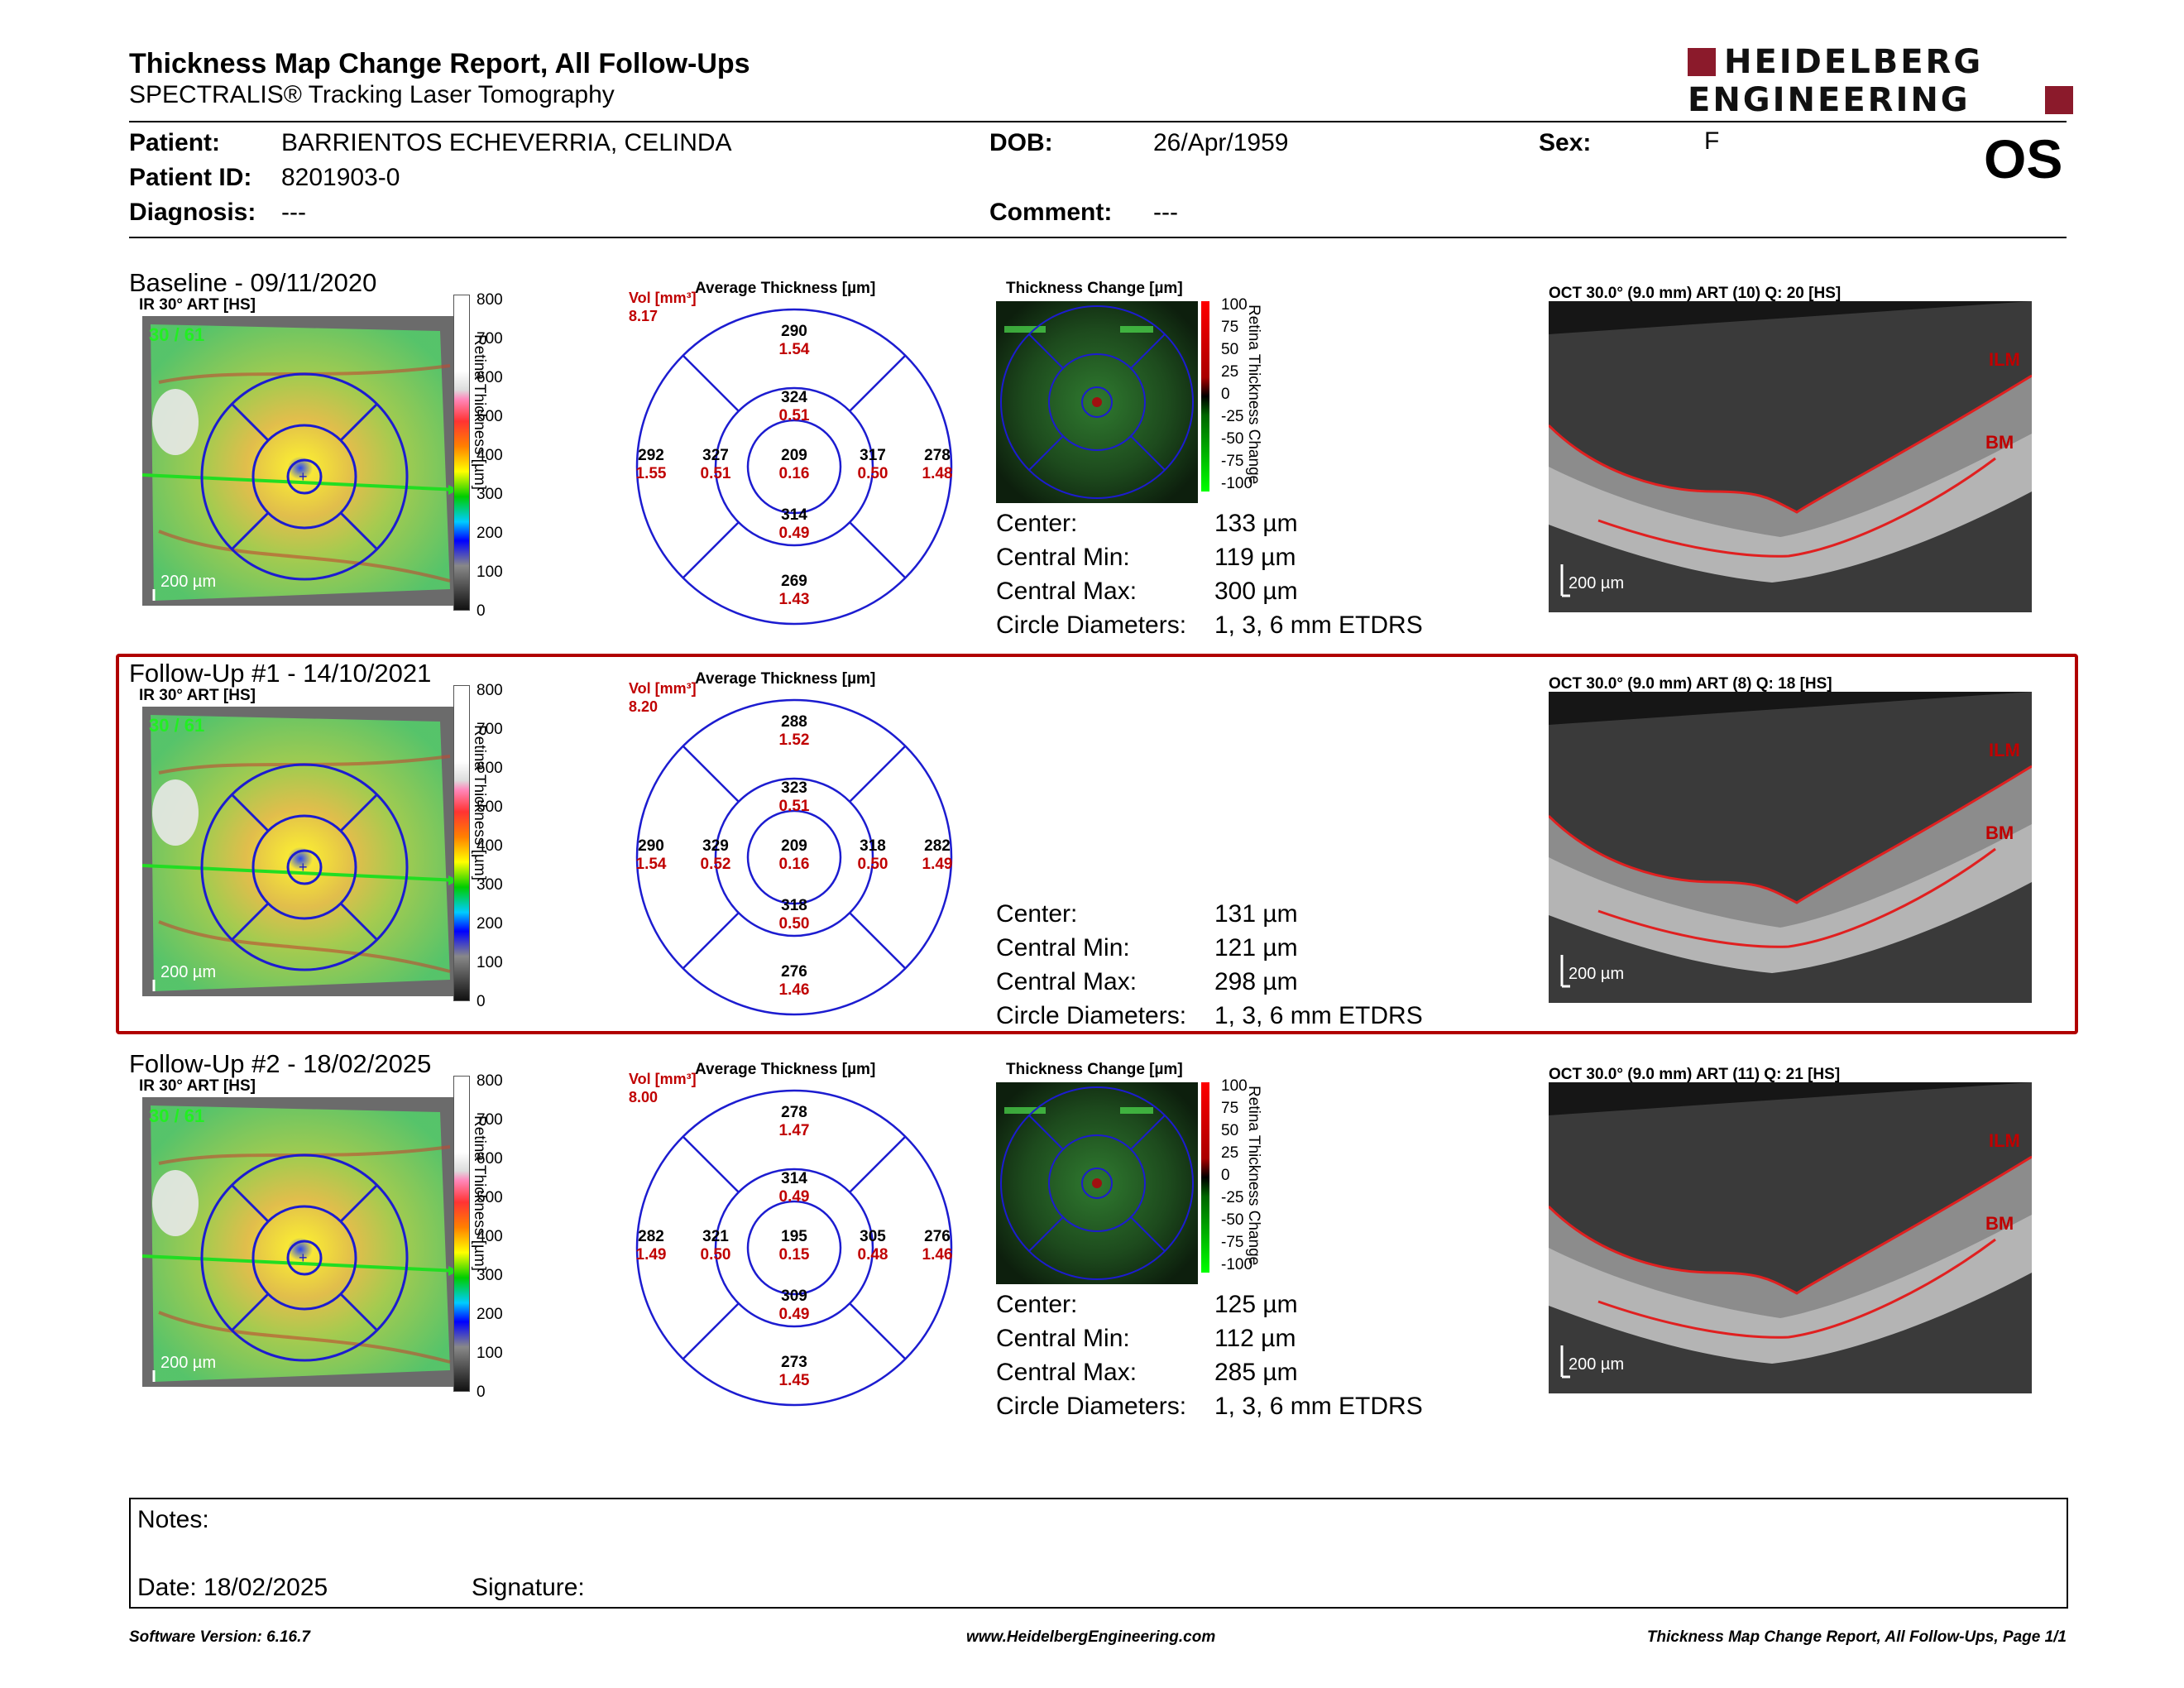 The height and width of the screenshot is (1688, 2184). Describe the element at coordinates (1695, 293) in the screenshot. I see `oct-scan-label: OCT 30.0° (9.0 mm) ART (10) Q: 20 [HS]` at that location.